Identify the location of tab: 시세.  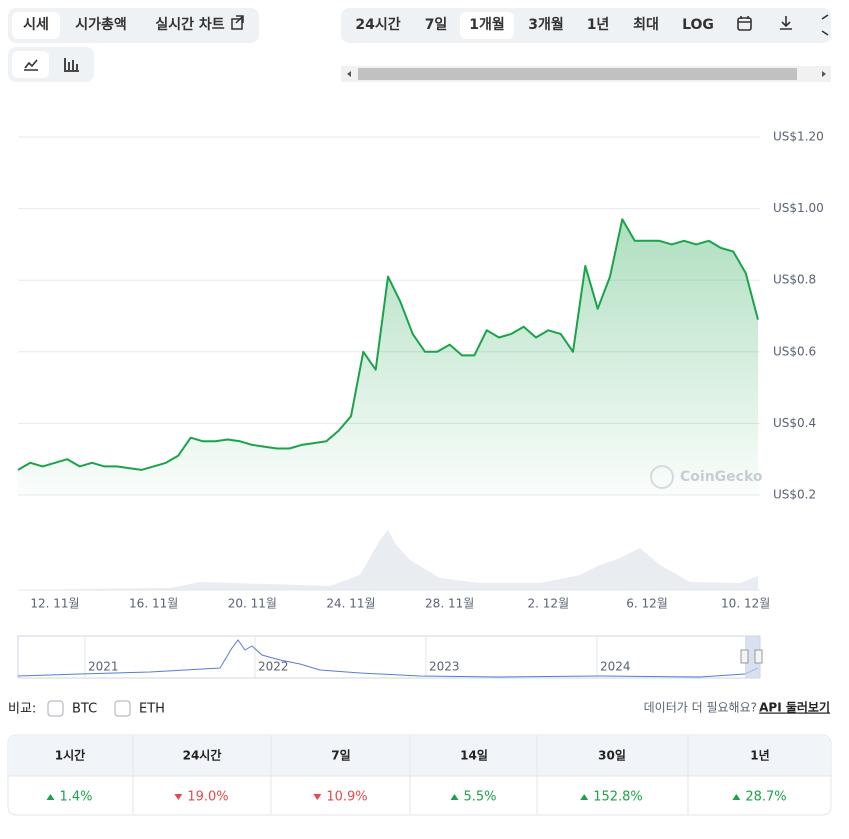
(36, 25).